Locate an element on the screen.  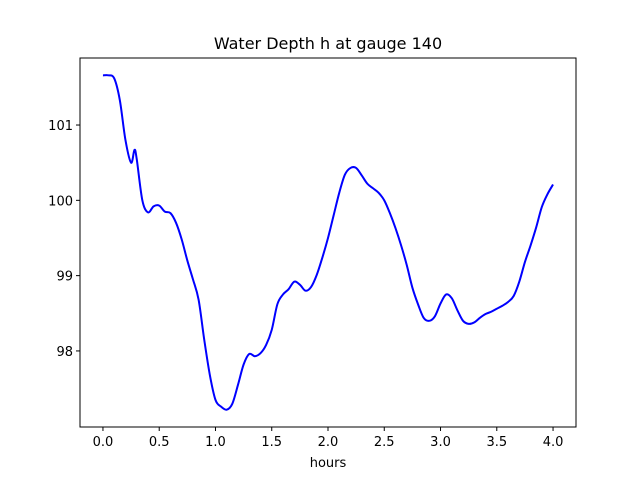
y-tick-label: 99 is located at coordinates (64, 277).